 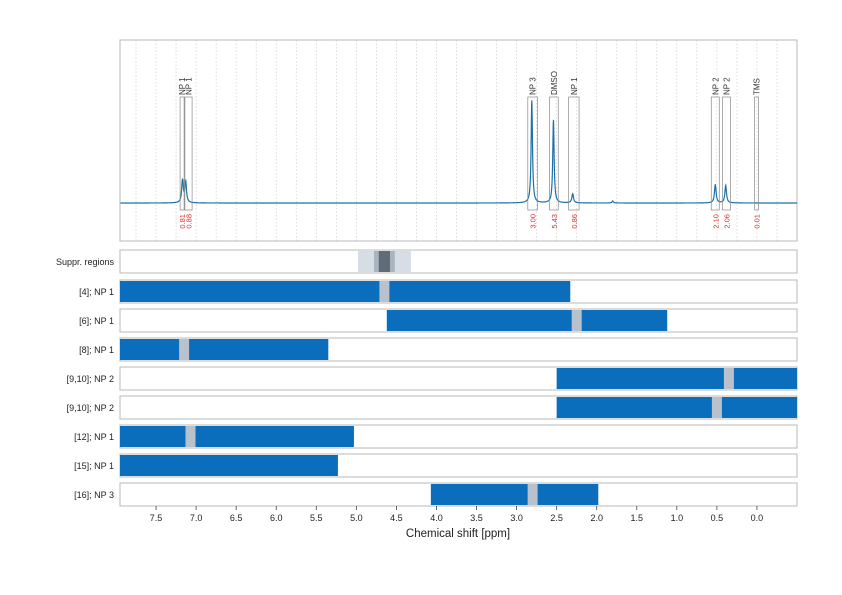 I want to click on x-tick-label: 2.0, so click(x=596, y=518).